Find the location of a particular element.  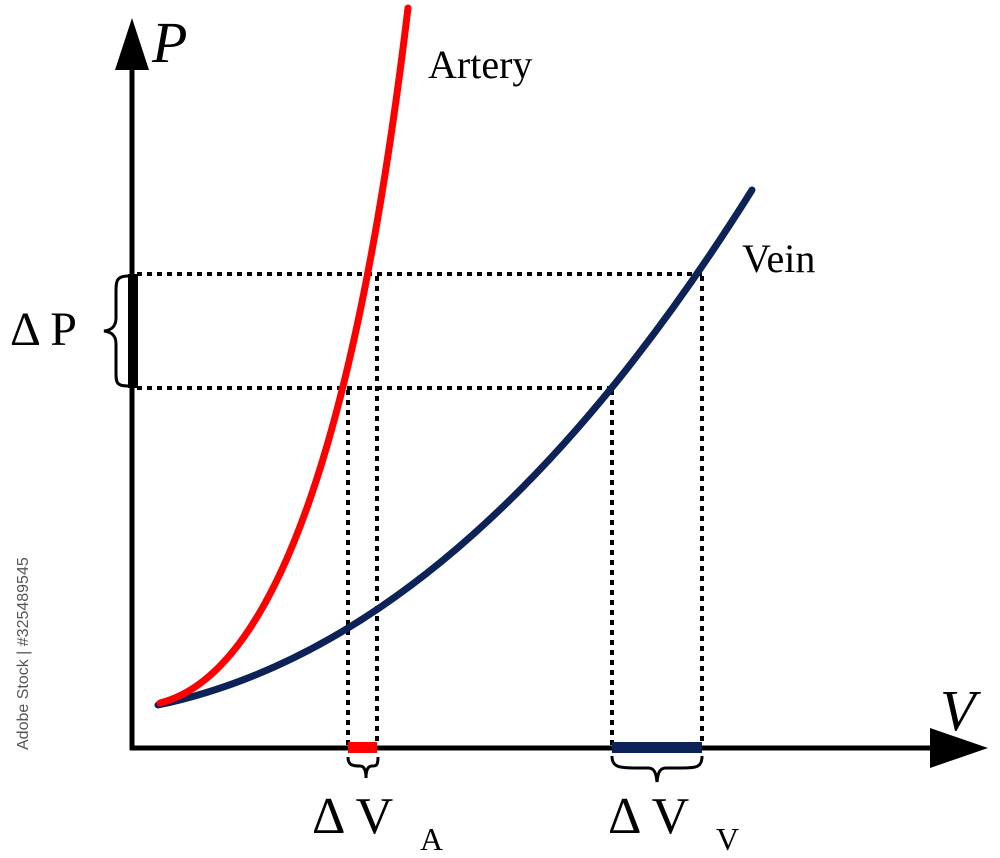

delta-vv-bar is located at coordinates (657, 747).